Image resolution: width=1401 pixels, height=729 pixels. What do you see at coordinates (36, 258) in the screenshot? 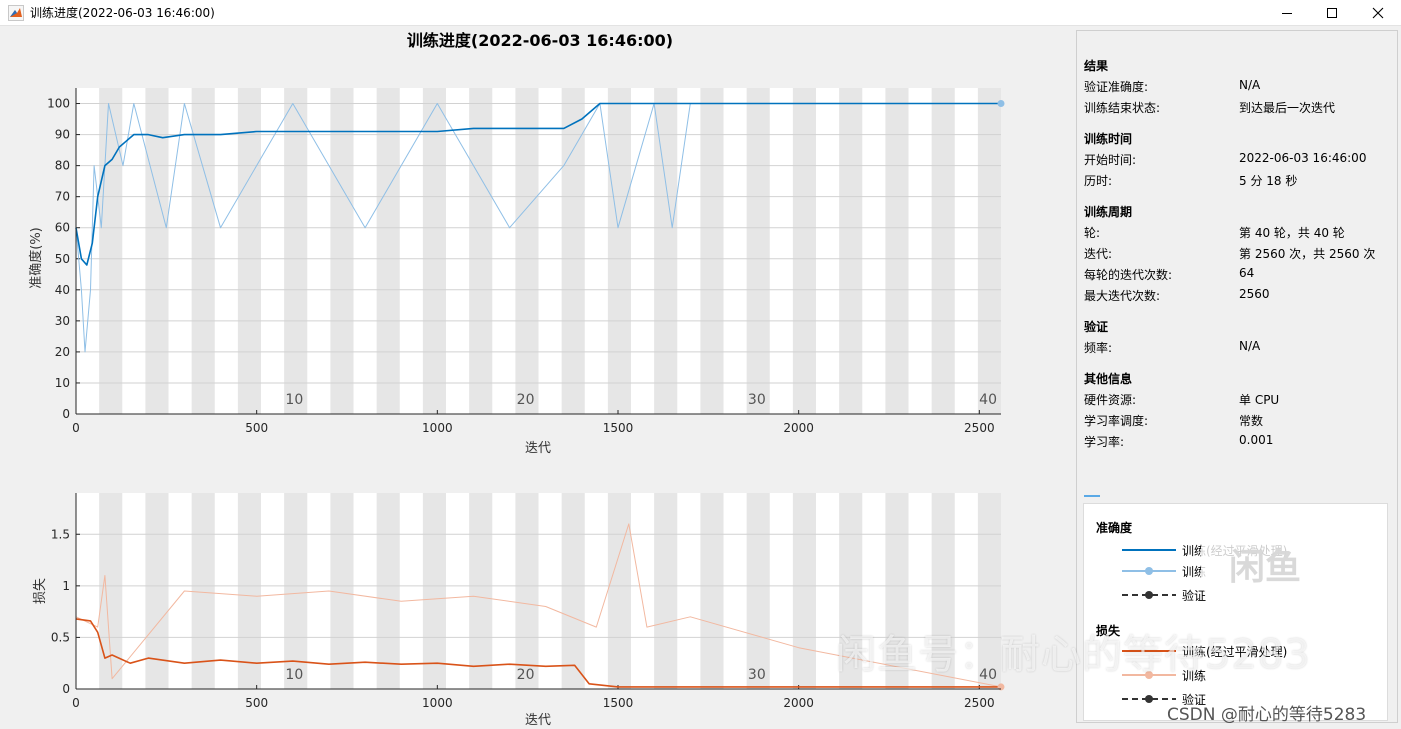
I see `accuracy-y-label: 准确度(%)` at bounding box center [36, 258].